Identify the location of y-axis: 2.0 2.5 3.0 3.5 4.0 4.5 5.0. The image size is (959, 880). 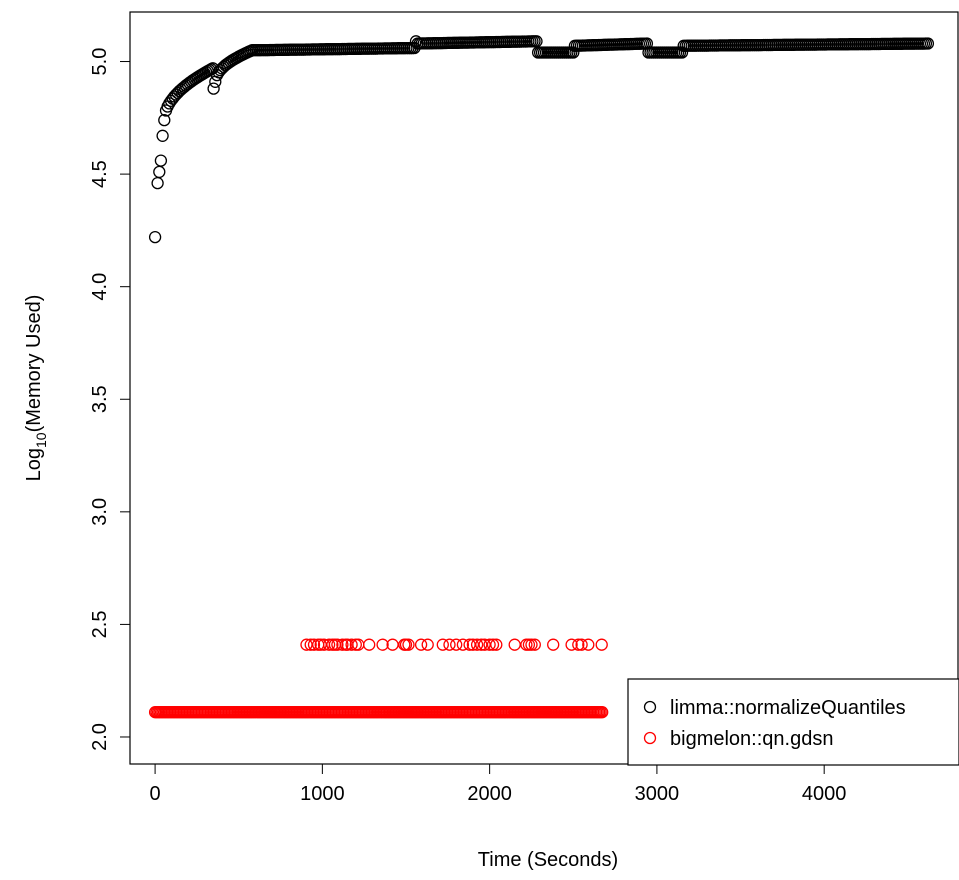
(110, 399).